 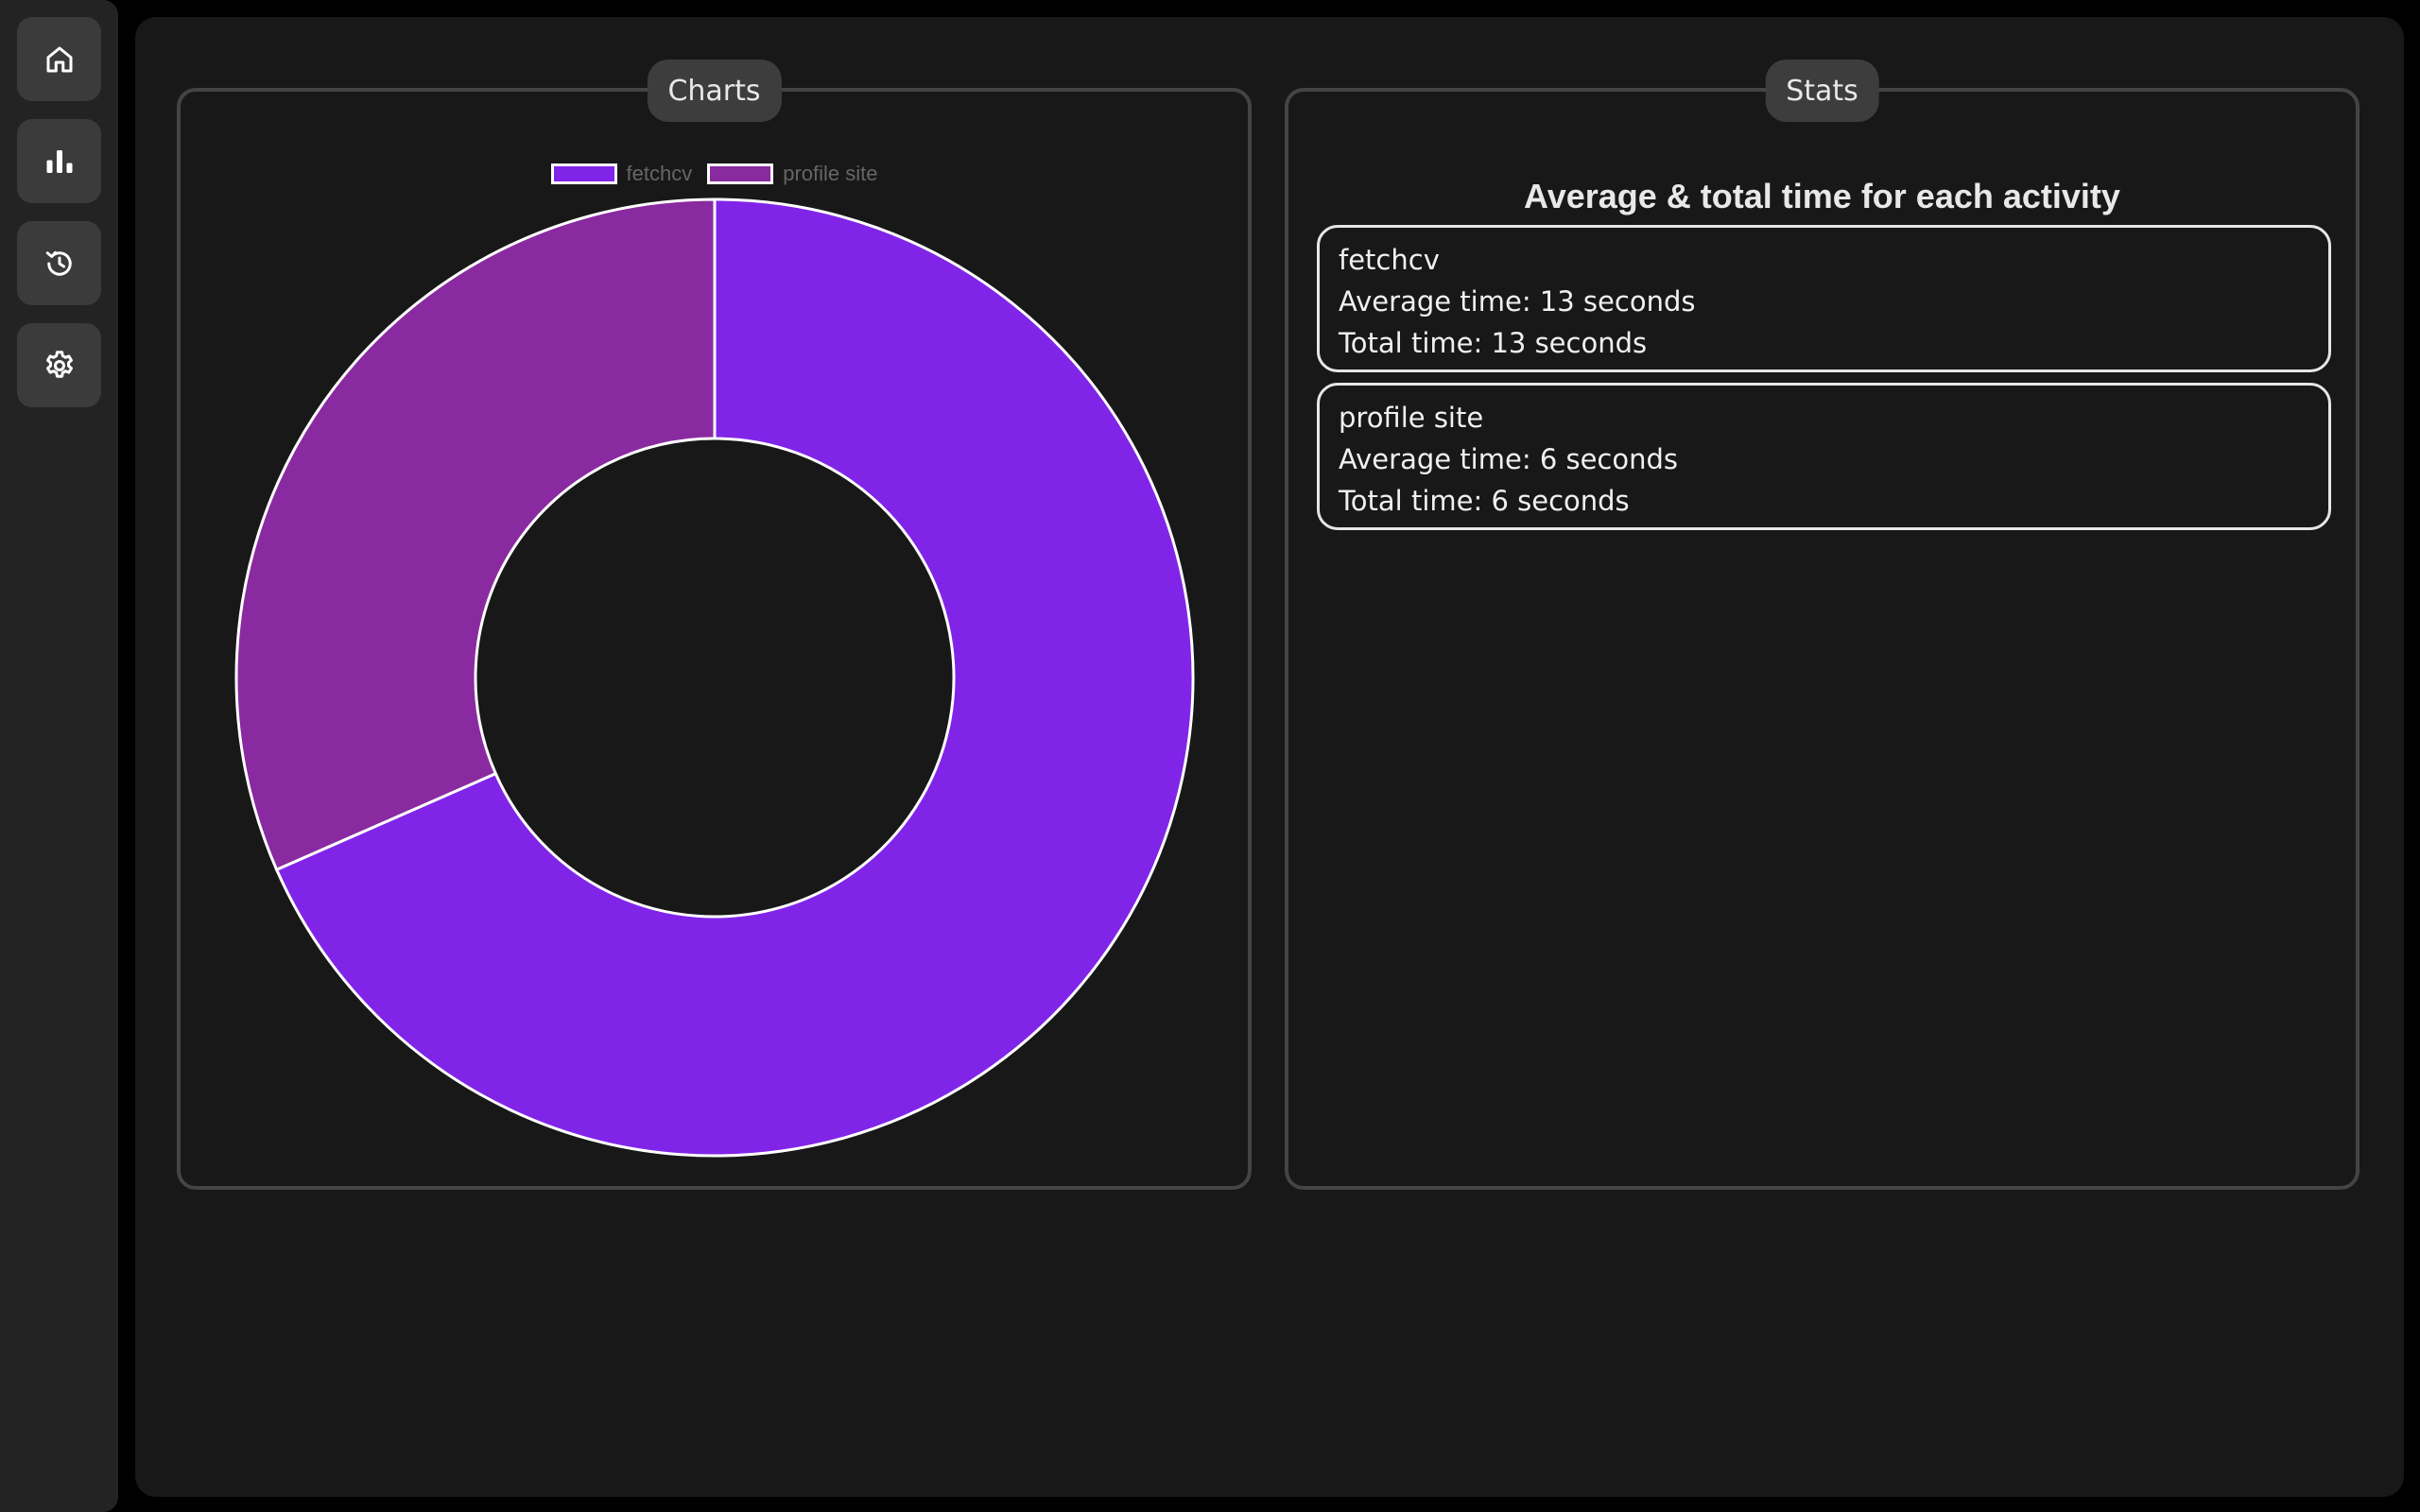 I want to click on sidebar, so click(x=59, y=756).